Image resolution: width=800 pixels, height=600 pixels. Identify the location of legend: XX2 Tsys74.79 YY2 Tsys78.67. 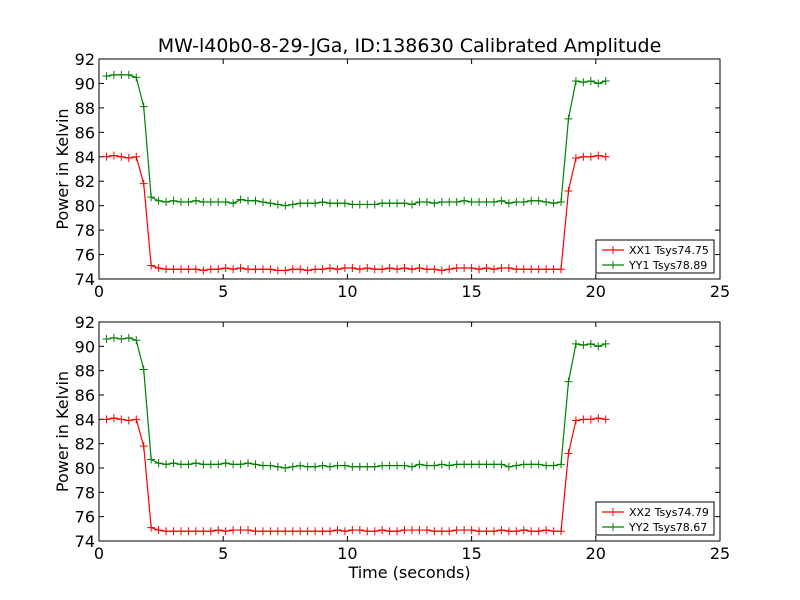
(655, 518).